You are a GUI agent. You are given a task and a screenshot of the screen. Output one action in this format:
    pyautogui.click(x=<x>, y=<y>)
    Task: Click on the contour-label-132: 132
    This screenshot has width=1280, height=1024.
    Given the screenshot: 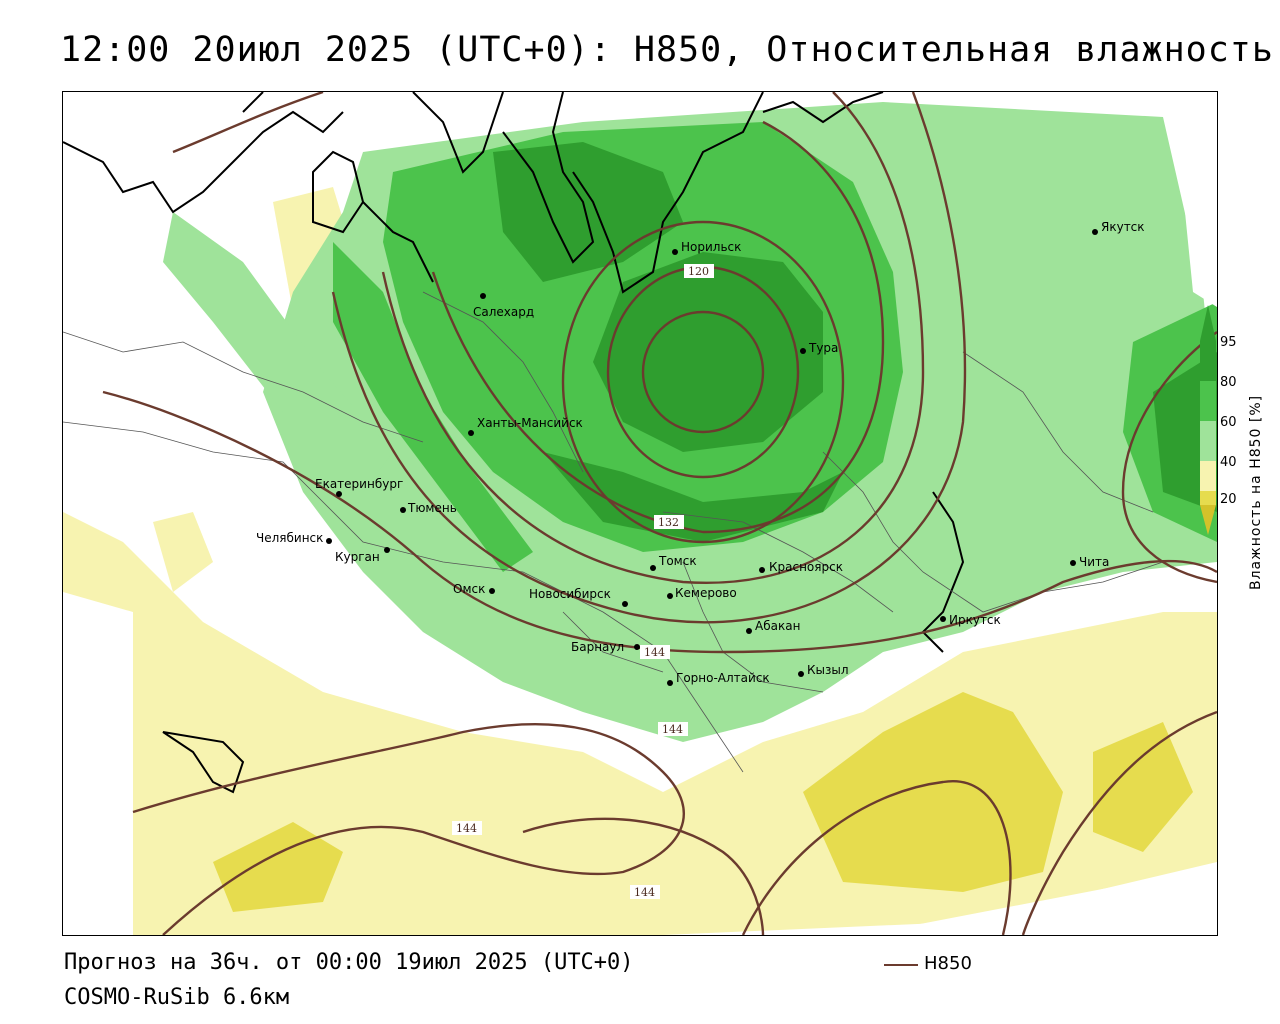 What is the action you would take?
    pyautogui.click(x=668, y=522)
    